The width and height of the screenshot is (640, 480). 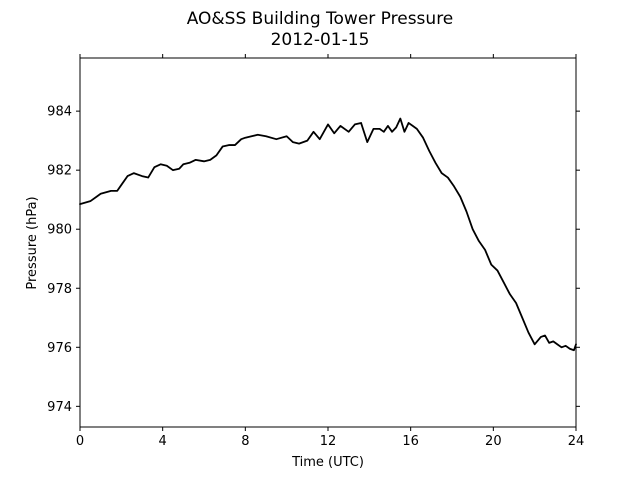 What do you see at coordinates (320, 40) in the screenshot?
I see `chart-subtitle: 2012-01-15` at bounding box center [320, 40].